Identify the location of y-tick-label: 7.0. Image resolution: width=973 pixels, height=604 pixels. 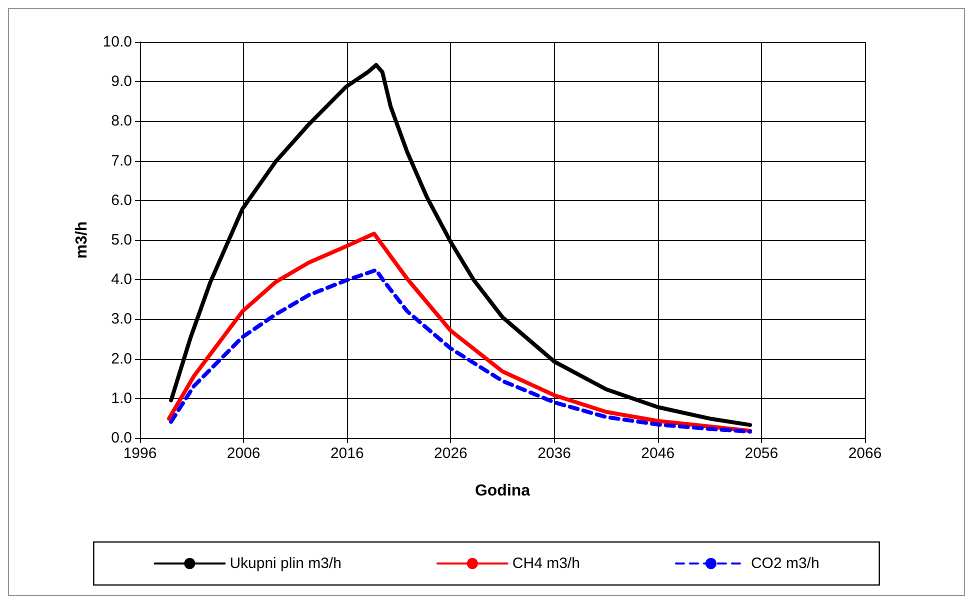
(121, 161).